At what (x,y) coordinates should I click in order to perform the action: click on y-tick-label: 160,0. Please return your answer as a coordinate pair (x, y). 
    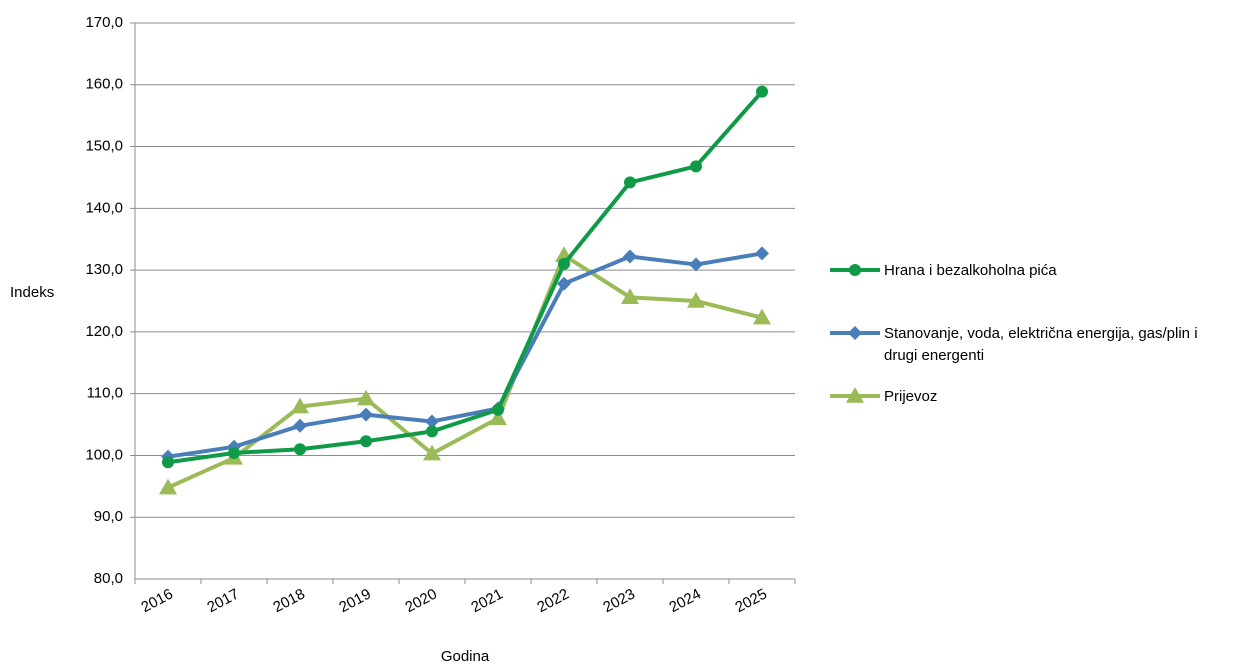
    Looking at the image, I should click on (104, 84).